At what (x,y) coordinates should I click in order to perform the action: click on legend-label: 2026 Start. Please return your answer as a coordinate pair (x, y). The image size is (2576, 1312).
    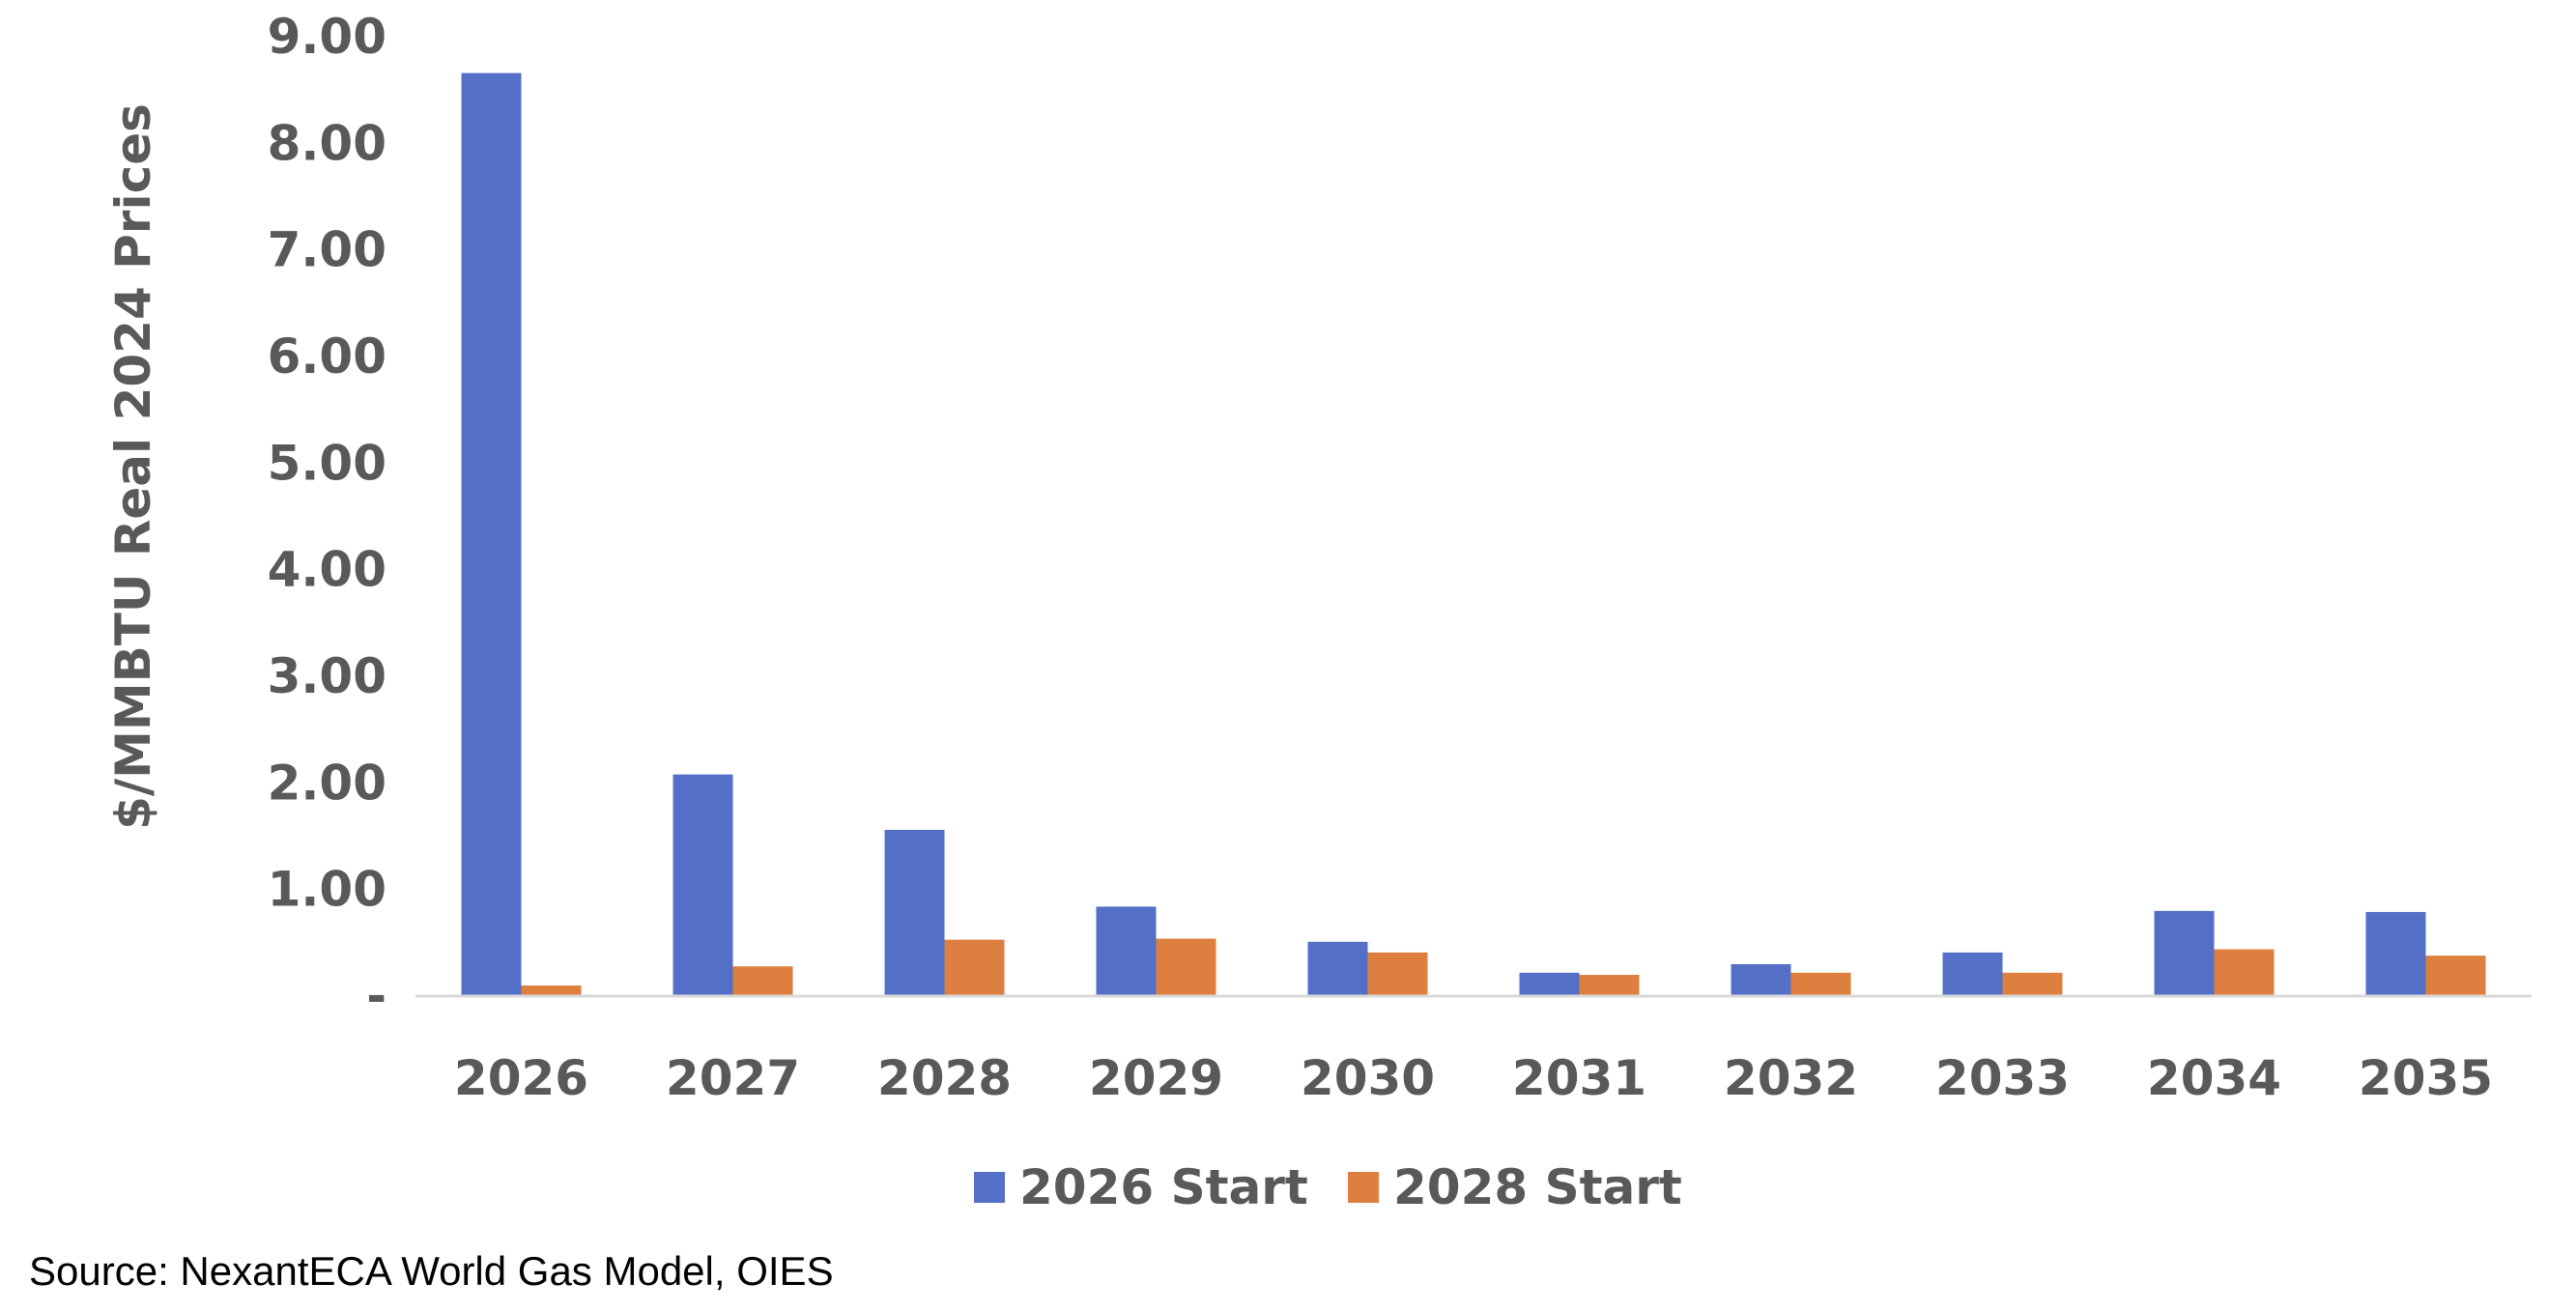
    Looking at the image, I should click on (1163, 1187).